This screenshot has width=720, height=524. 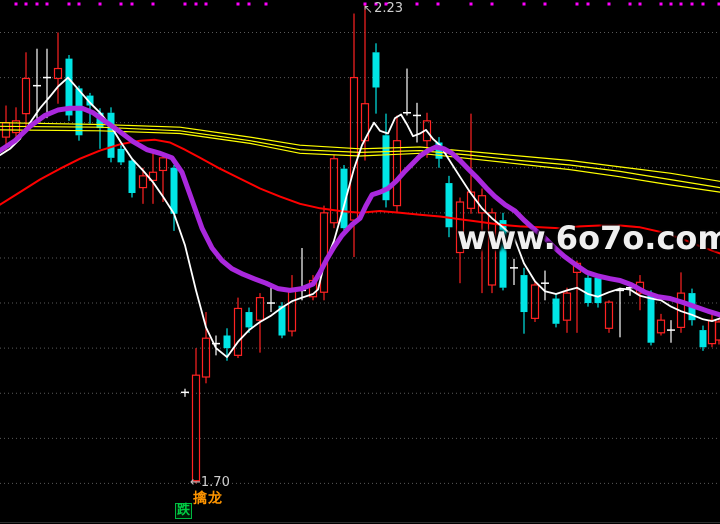 I want to click on high-price-value: 2.23, so click(x=389, y=8).